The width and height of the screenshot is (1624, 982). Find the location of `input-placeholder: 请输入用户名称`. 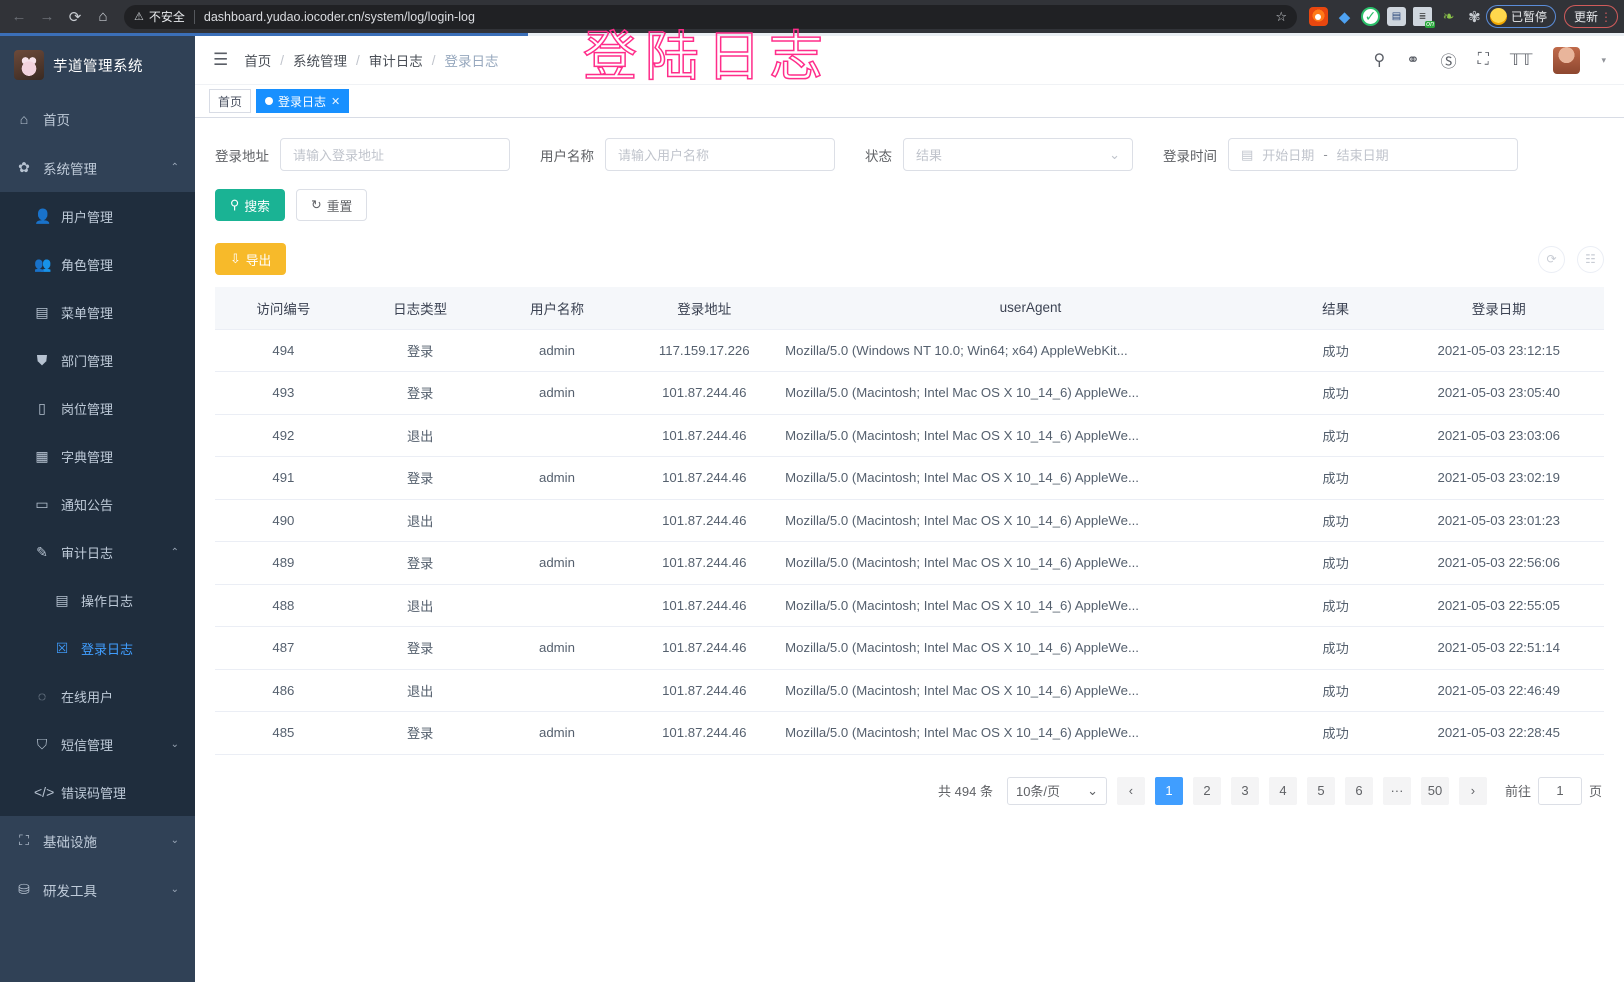

input-placeholder: 请输入用户名称 is located at coordinates (664, 155).